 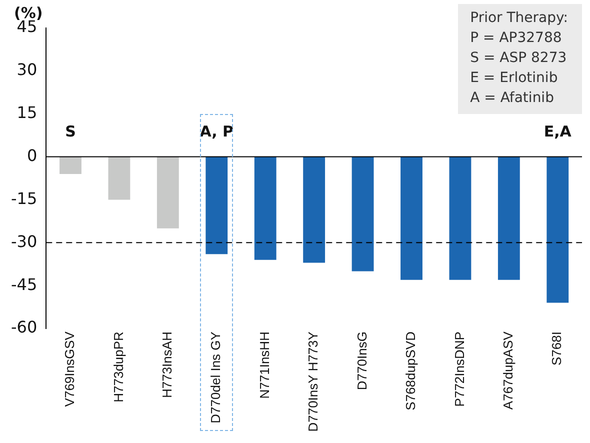 What do you see at coordinates (516, 38) in the screenshot?
I see `annotation: P = AP32788` at bounding box center [516, 38].